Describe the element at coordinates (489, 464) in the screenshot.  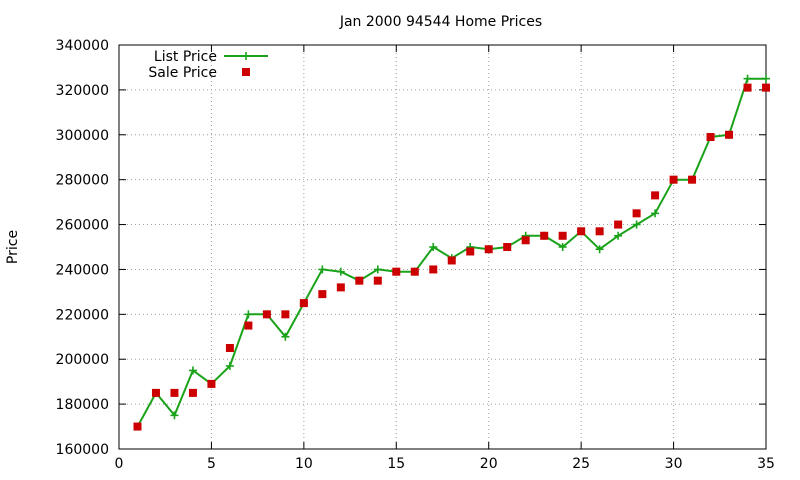
I see `x-tick-label: 20` at that location.